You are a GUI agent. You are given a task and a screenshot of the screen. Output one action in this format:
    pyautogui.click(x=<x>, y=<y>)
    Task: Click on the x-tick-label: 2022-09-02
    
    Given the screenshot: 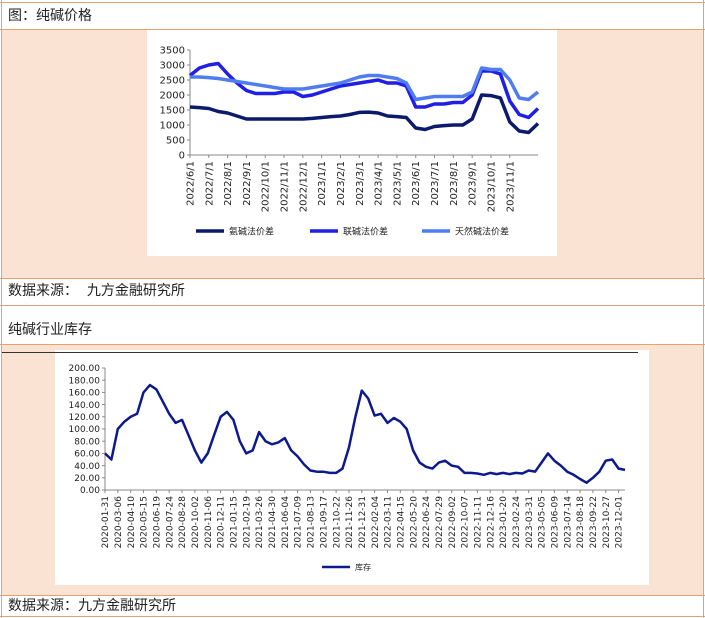 What is the action you would take?
    pyautogui.click(x=453, y=522)
    